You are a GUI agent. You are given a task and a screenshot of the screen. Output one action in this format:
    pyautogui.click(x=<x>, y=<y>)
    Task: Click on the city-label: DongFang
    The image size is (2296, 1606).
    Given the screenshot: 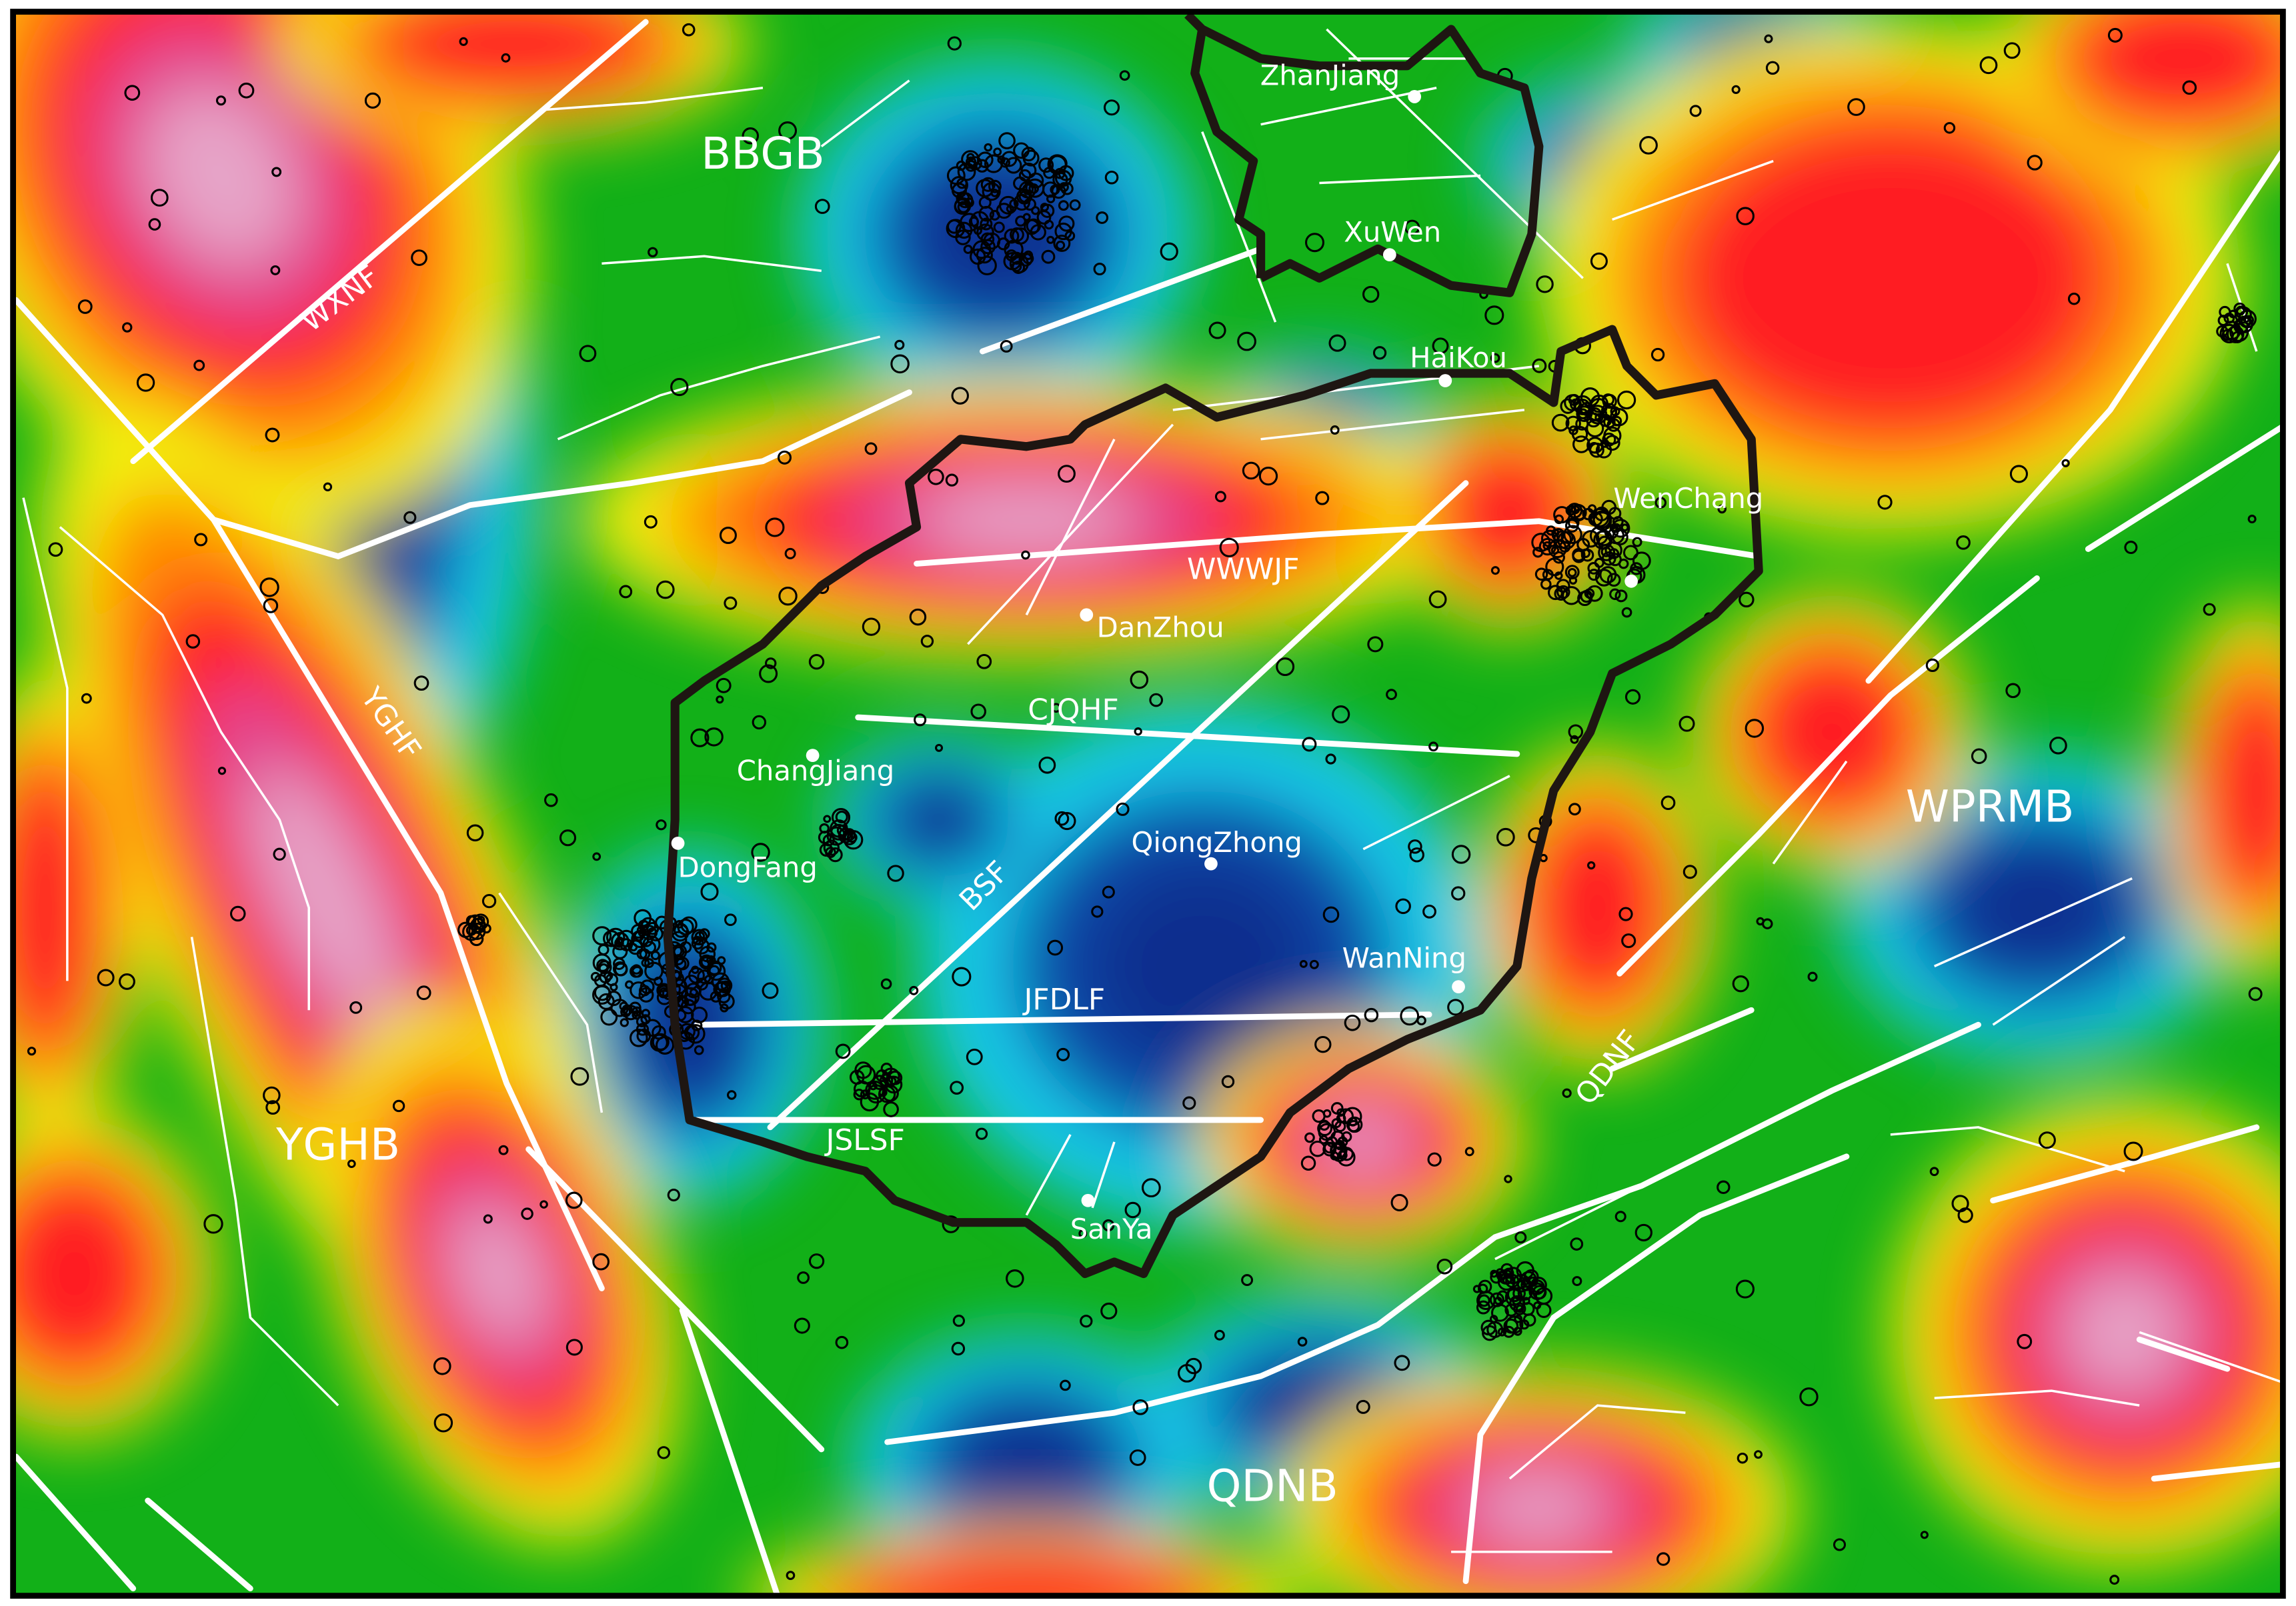 What is the action you would take?
    pyautogui.click(x=748, y=867)
    